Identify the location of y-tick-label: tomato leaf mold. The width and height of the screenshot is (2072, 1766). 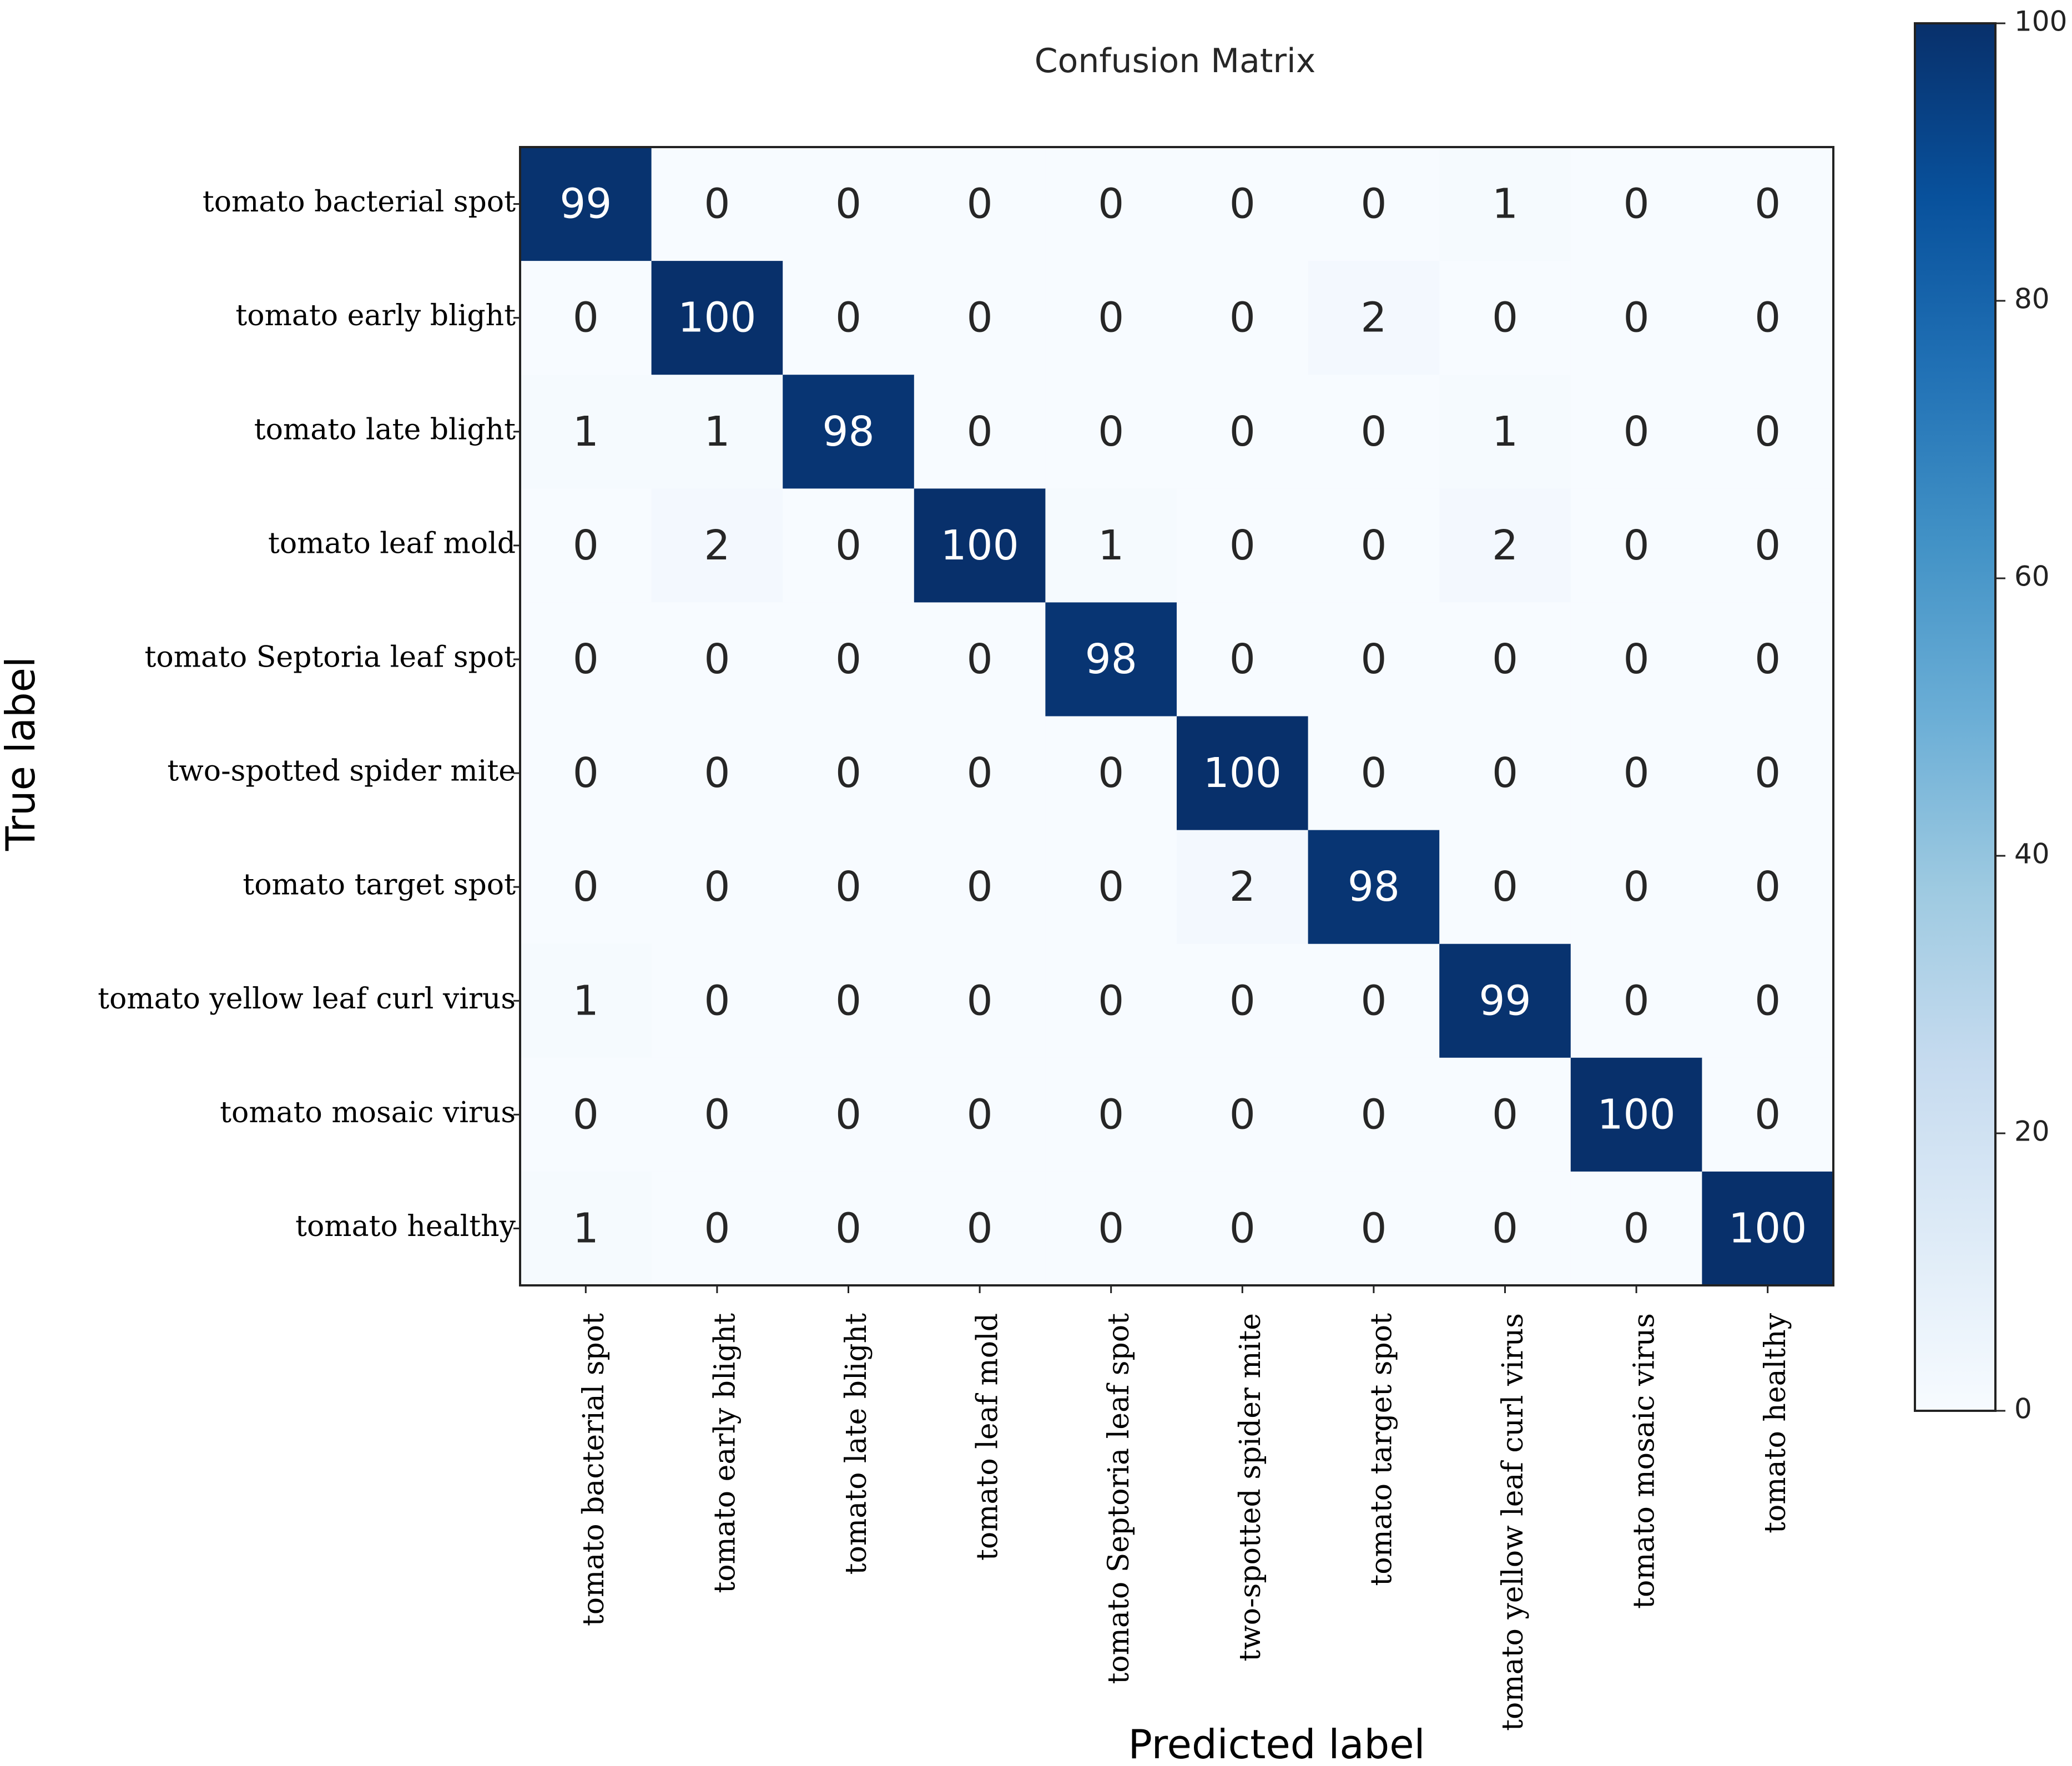
(392, 543).